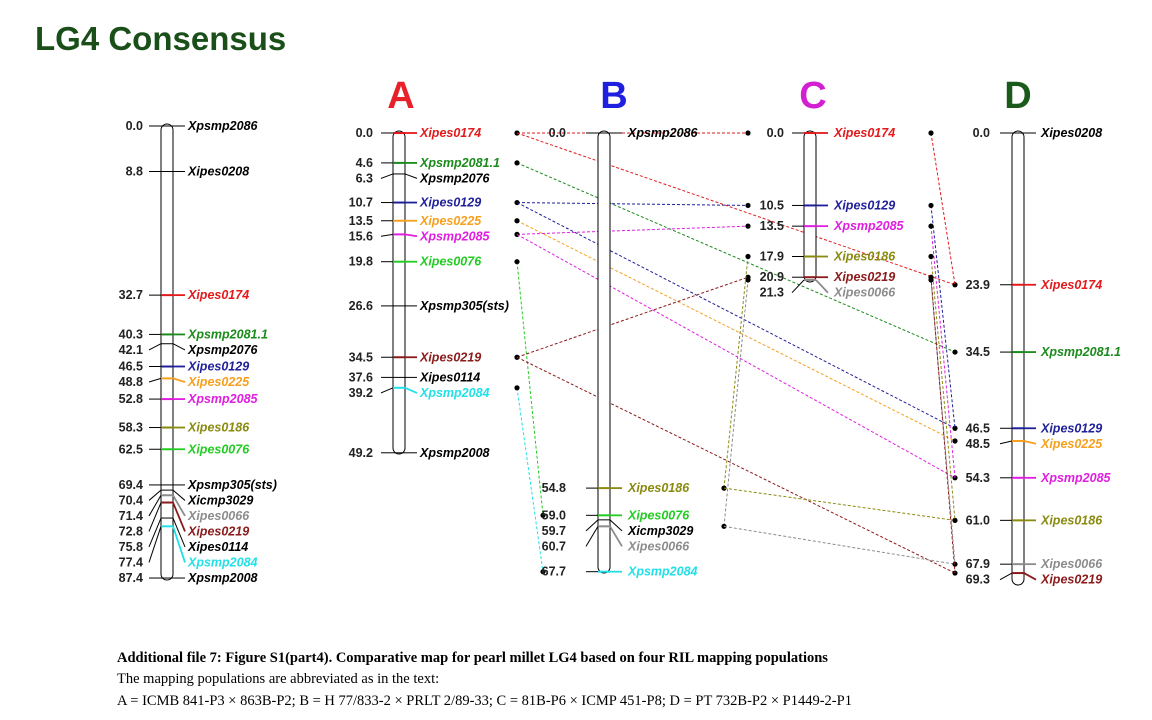 The width and height of the screenshot is (1152, 720). I want to click on marker-position: 54.8, so click(554, 488).